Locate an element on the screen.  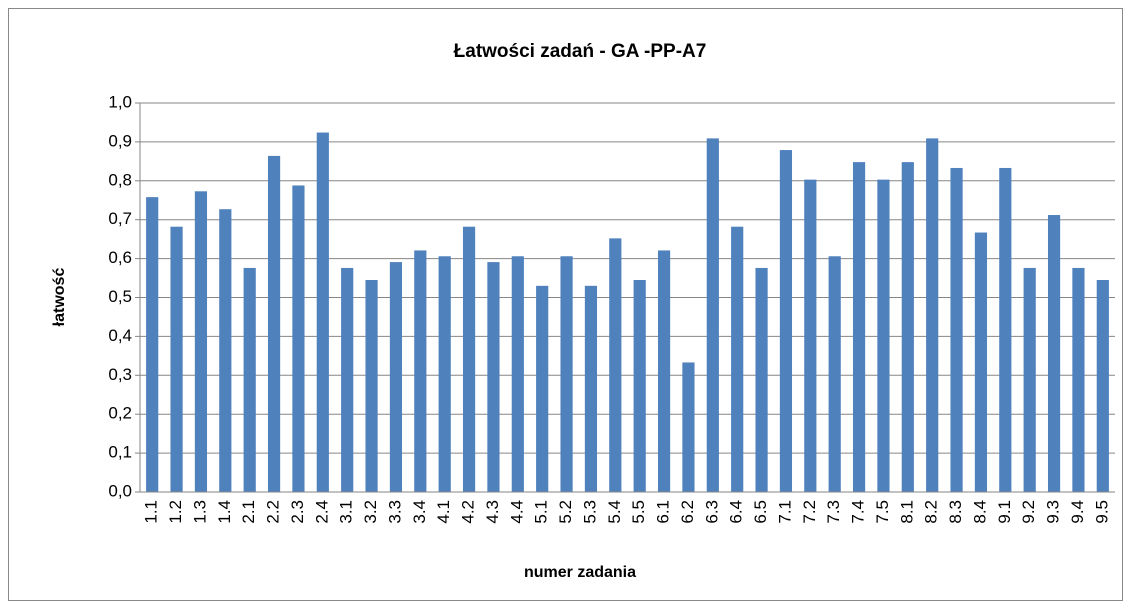
x-tick-label: 5.3 is located at coordinates (589, 512).